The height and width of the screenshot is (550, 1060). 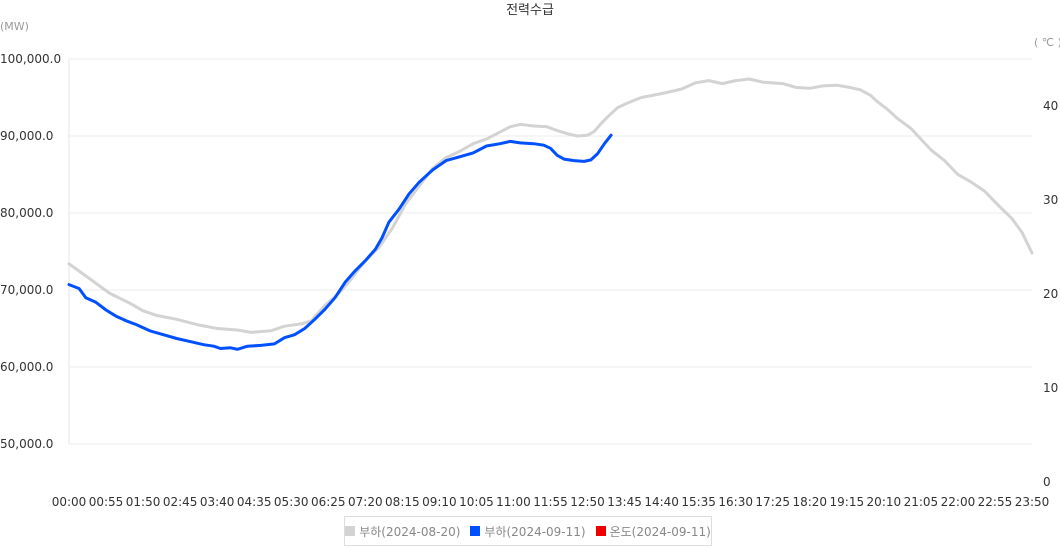 I want to click on y-tick-label-left: 90,000.0, so click(x=26, y=136).